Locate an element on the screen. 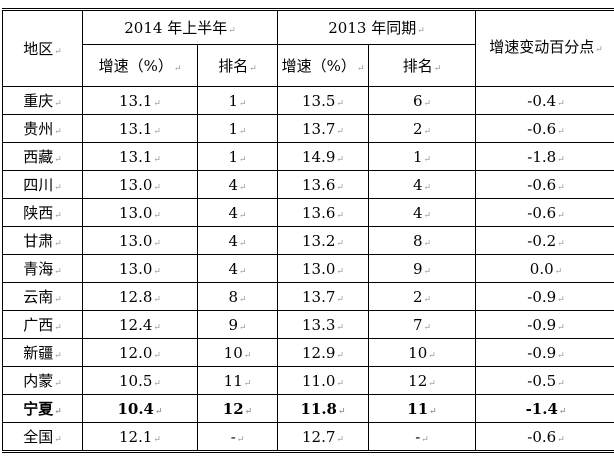  growth-2013-cell: 14.9 is located at coordinates (323, 156).